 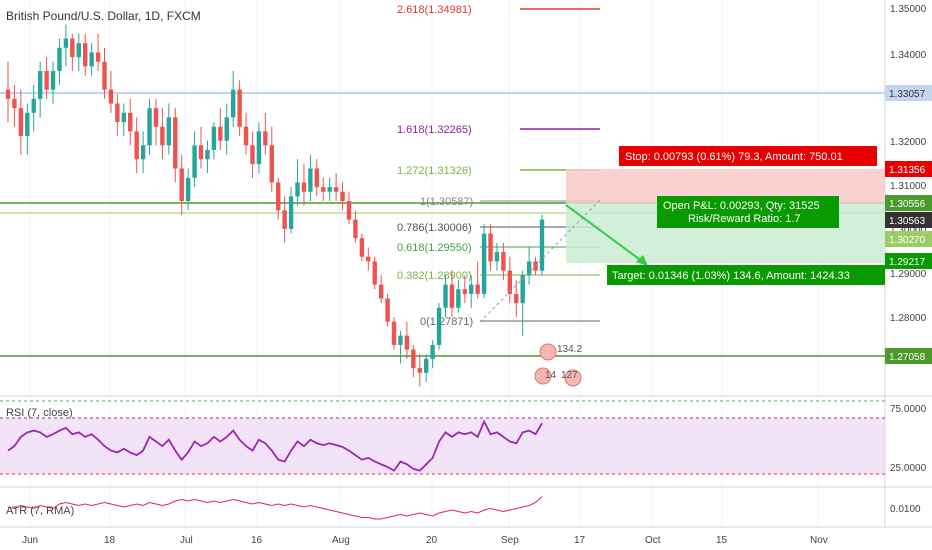 I want to click on fib-label-0618: 0.618(1.29550), so click(x=434, y=248).